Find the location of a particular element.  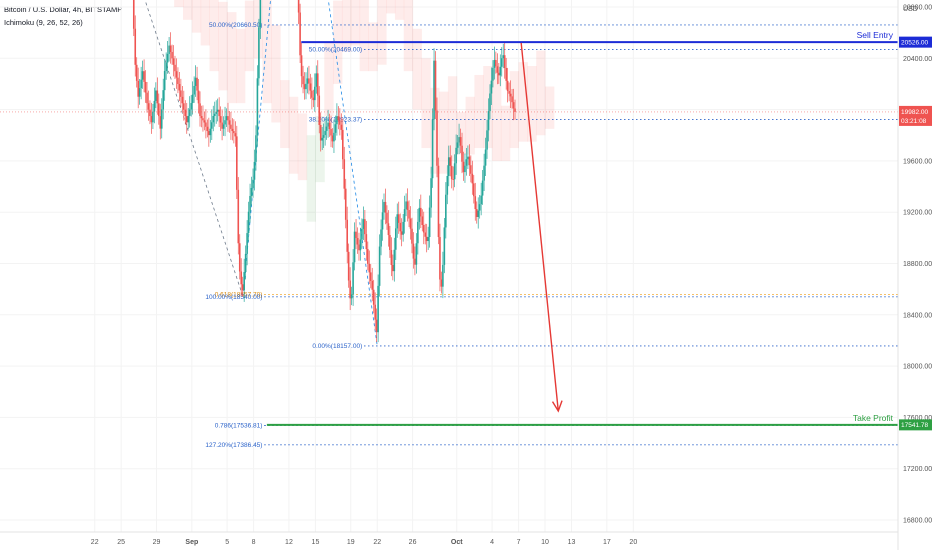

y-tick-label: 20800.00 is located at coordinates (917, 8).